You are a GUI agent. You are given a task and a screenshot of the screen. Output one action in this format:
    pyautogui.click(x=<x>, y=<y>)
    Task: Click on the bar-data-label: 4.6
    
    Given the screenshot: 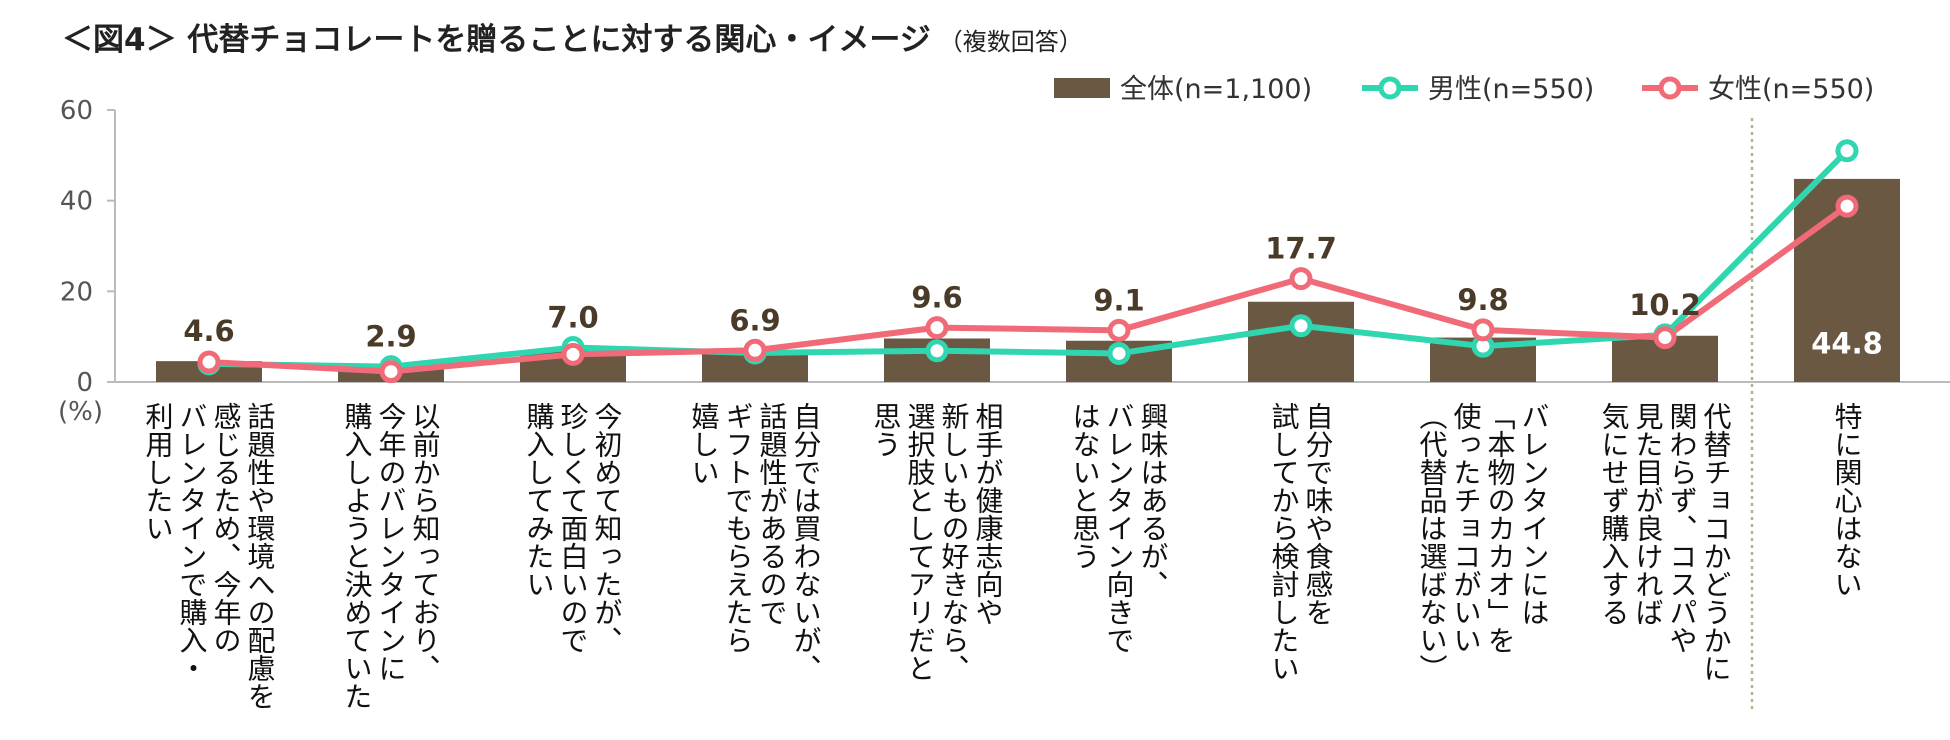 What is the action you would take?
    pyautogui.click(x=208, y=331)
    